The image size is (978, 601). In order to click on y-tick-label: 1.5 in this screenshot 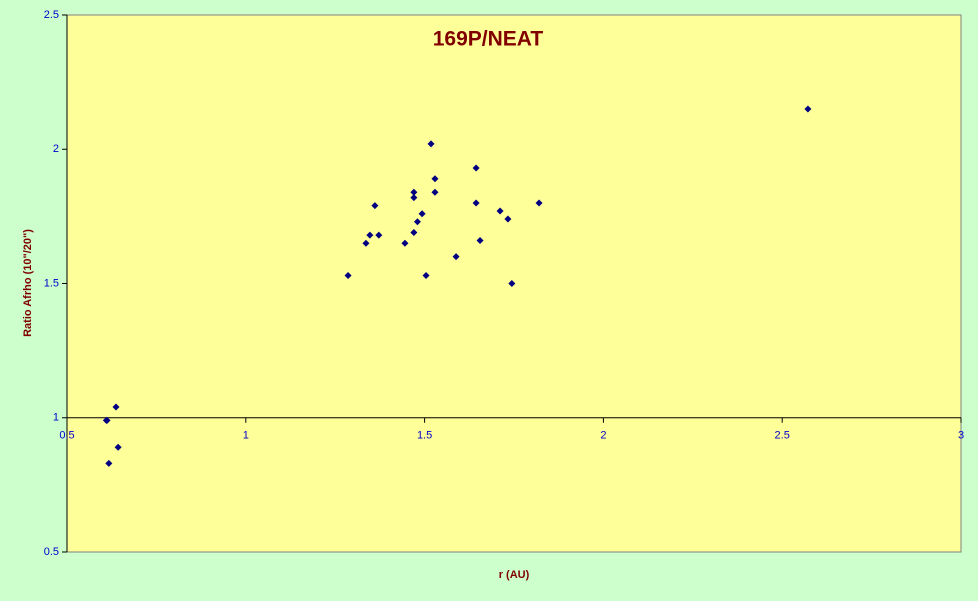, I will do `click(51, 283)`.